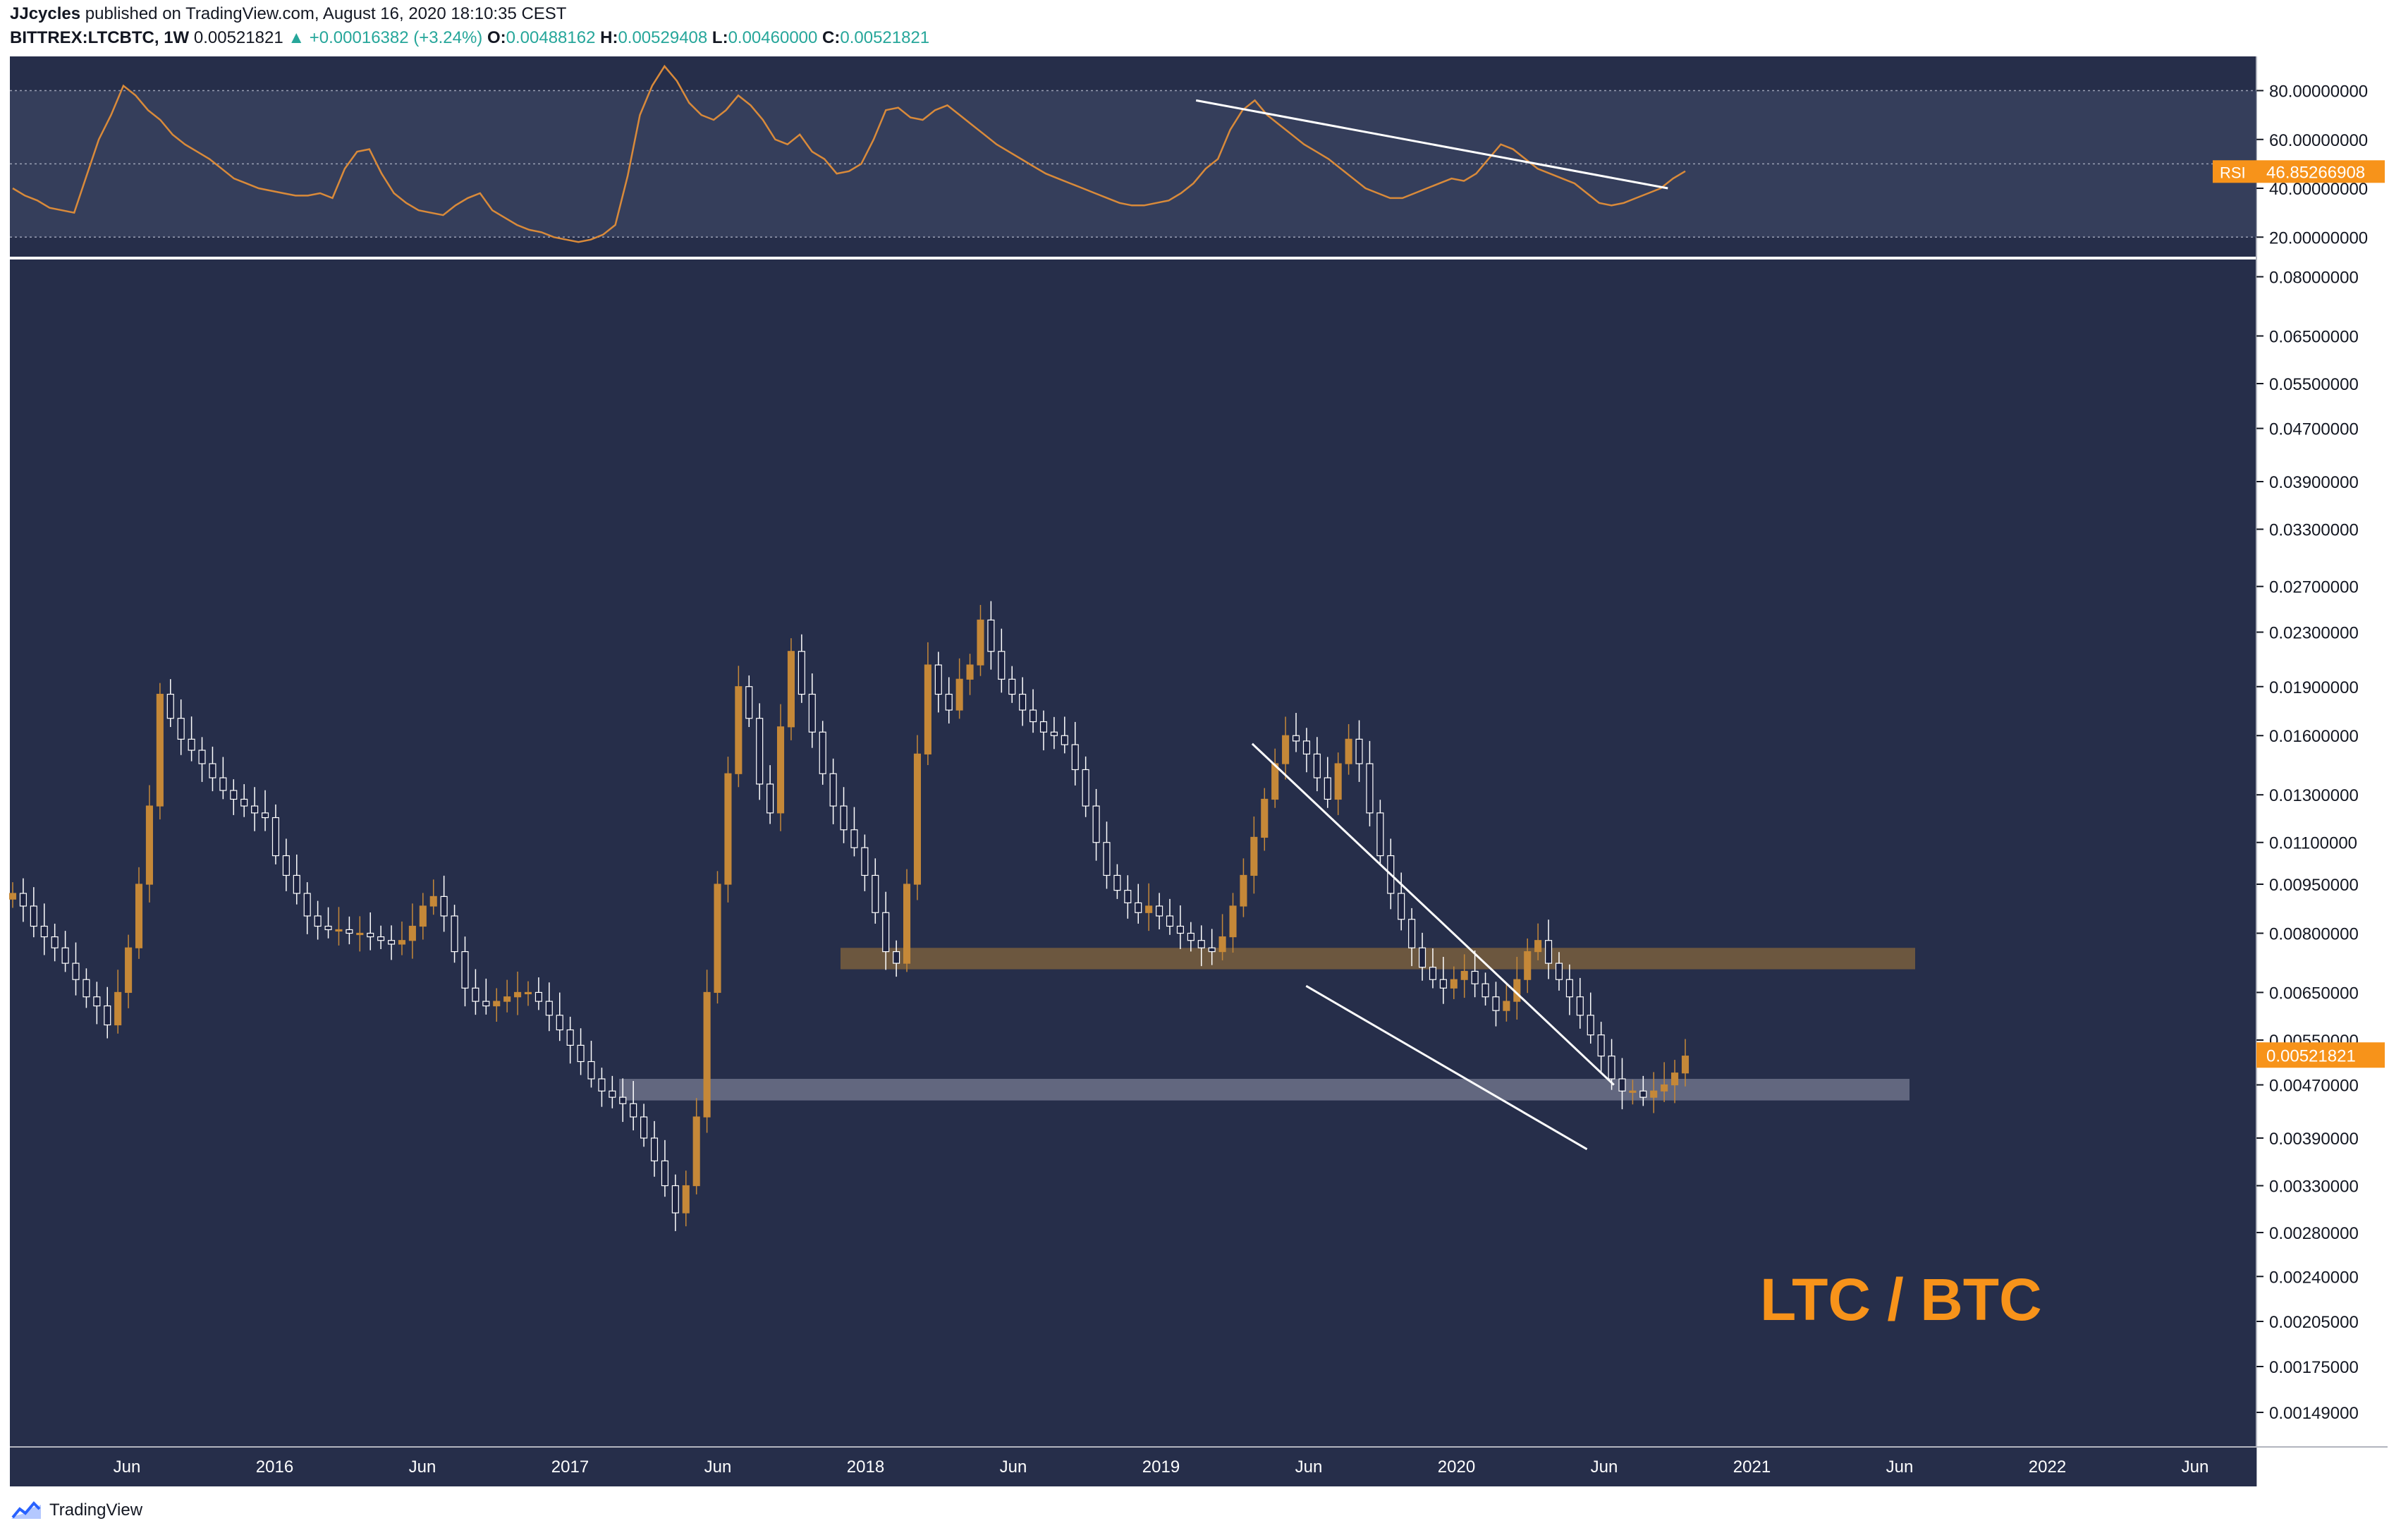  I want to click on rsi-tick-label: 20.00000000, so click(2318, 238).